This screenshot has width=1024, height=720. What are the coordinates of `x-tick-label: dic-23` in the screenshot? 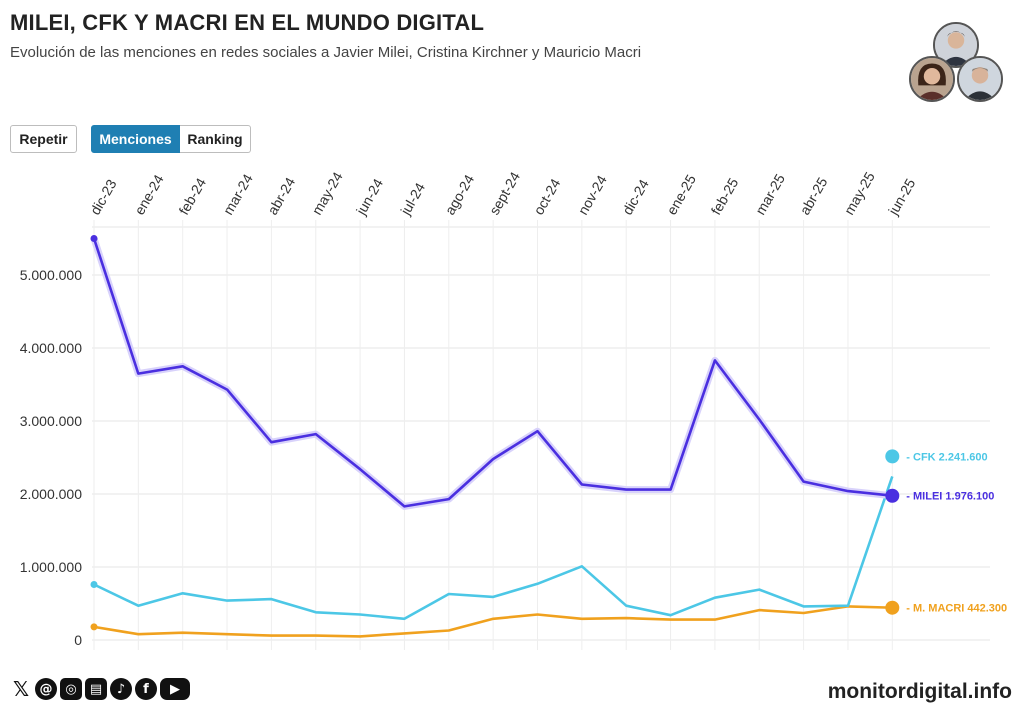 It's located at (103, 196).